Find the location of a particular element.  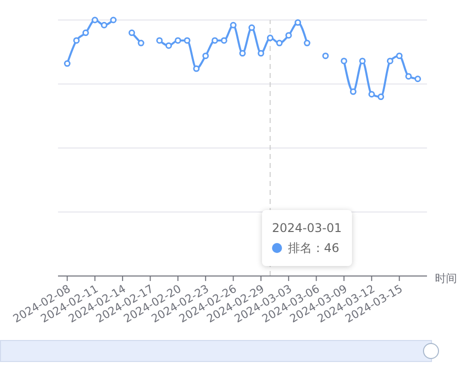

tooltip-card: 2024-03-01 排名：46 is located at coordinates (307, 238).